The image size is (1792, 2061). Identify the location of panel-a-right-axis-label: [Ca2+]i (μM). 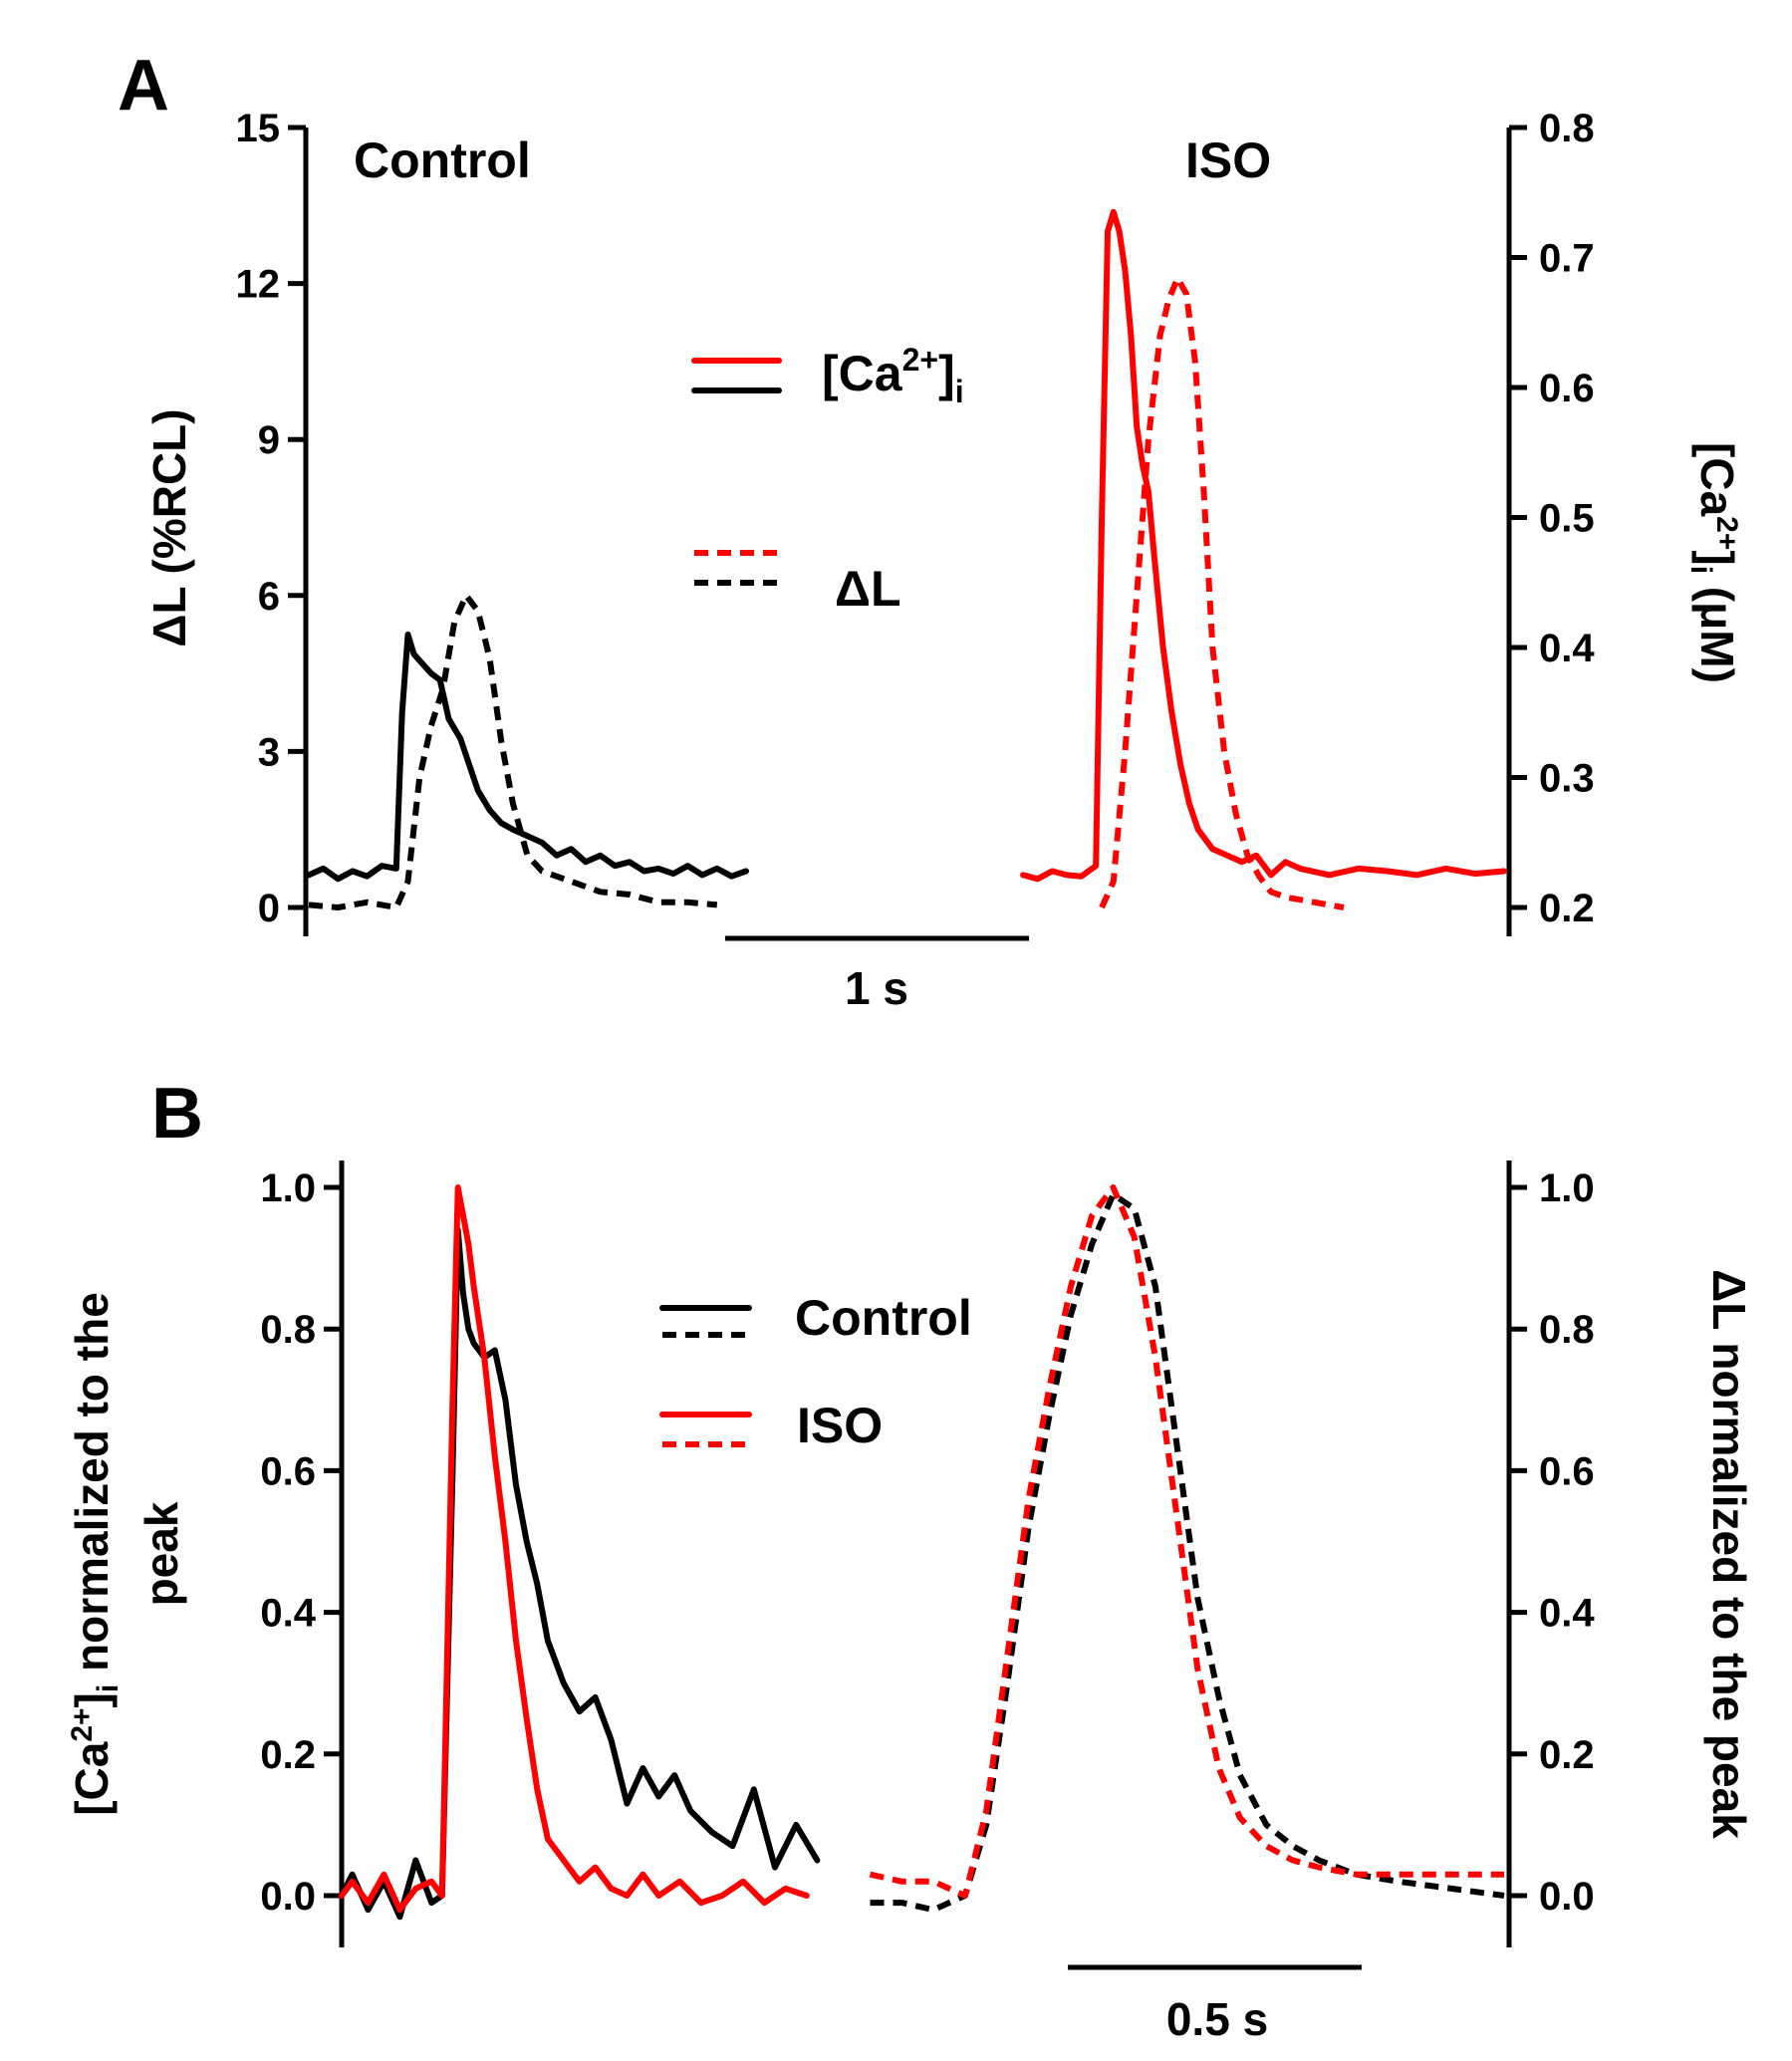
(1713, 562).